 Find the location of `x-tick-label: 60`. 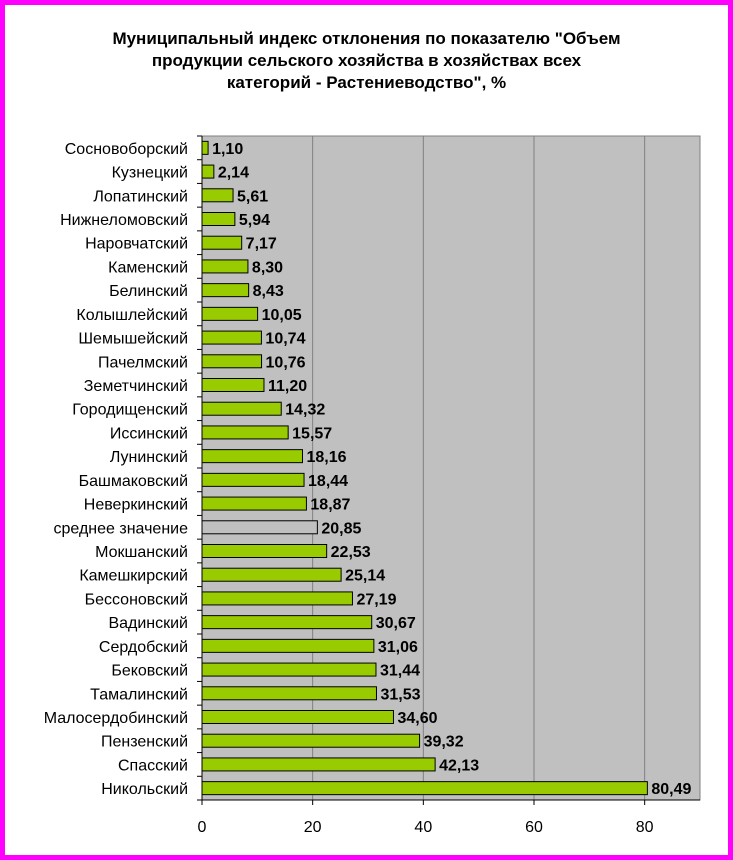

x-tick-label: 60 is located at coordinates (534, 827).